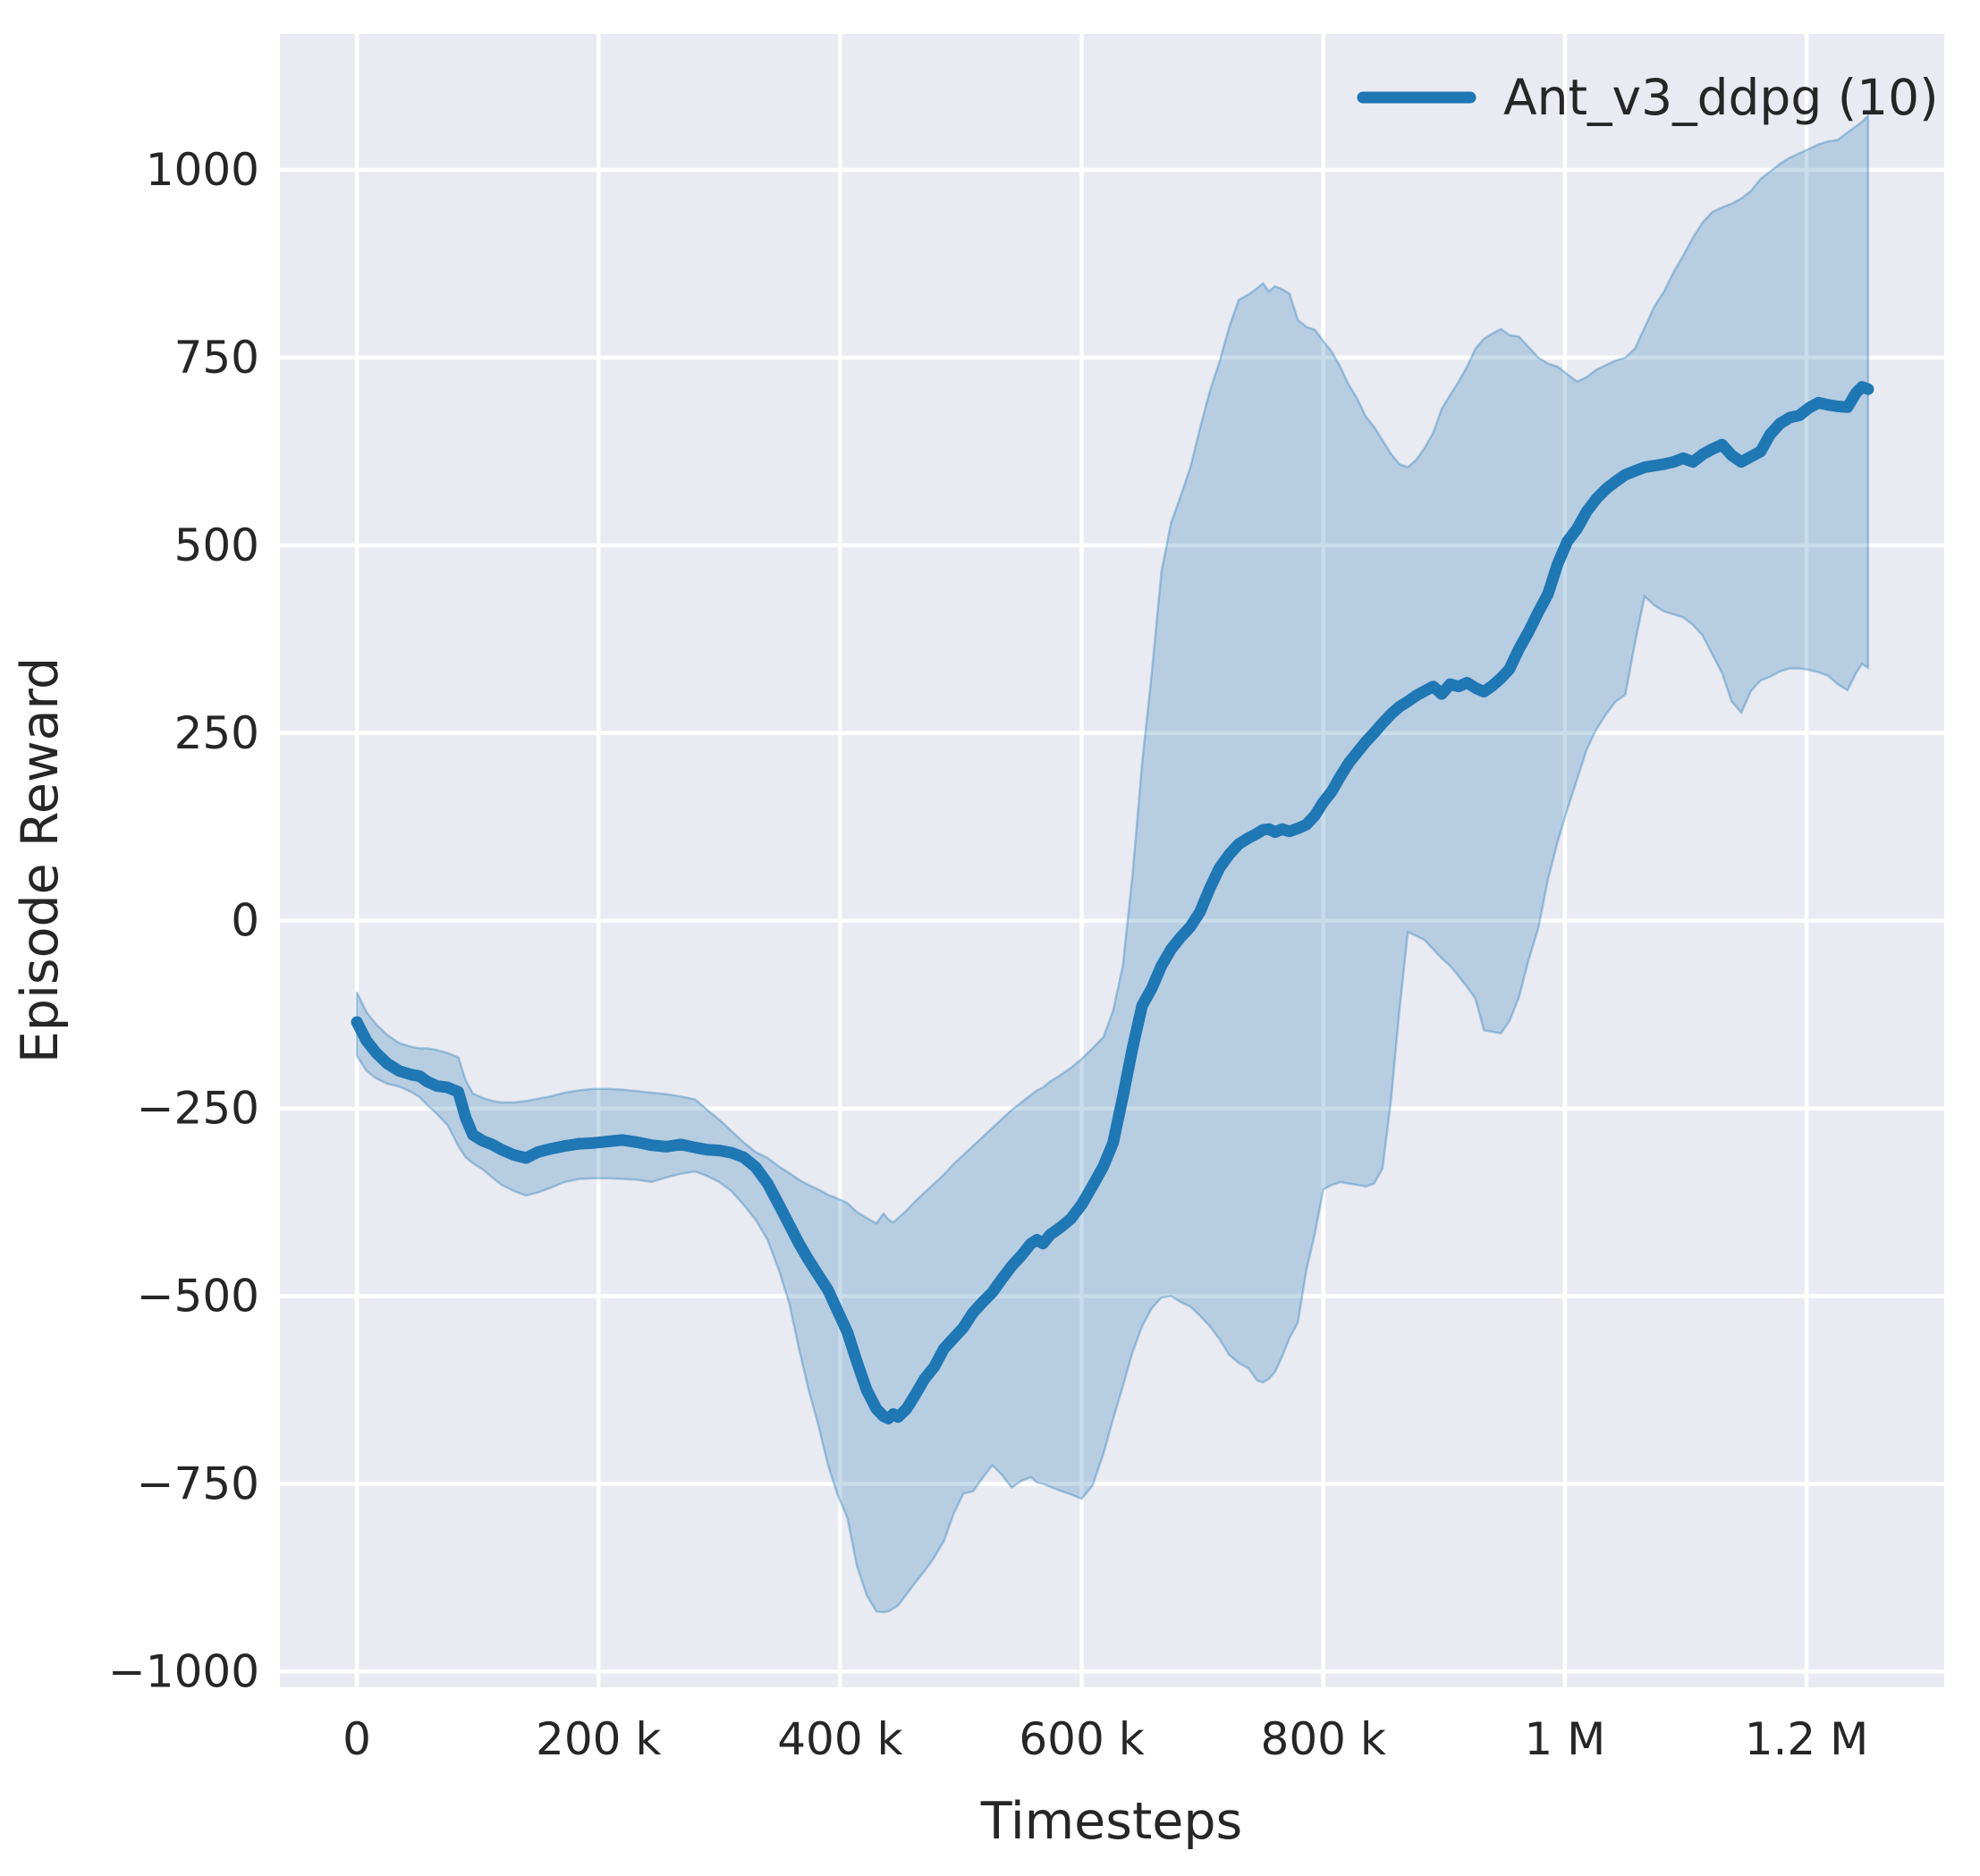 Image resolution: width=1980 pixels, height=1876 pixels. I want to click on y-tick-label: −500, so click(198, 1297).